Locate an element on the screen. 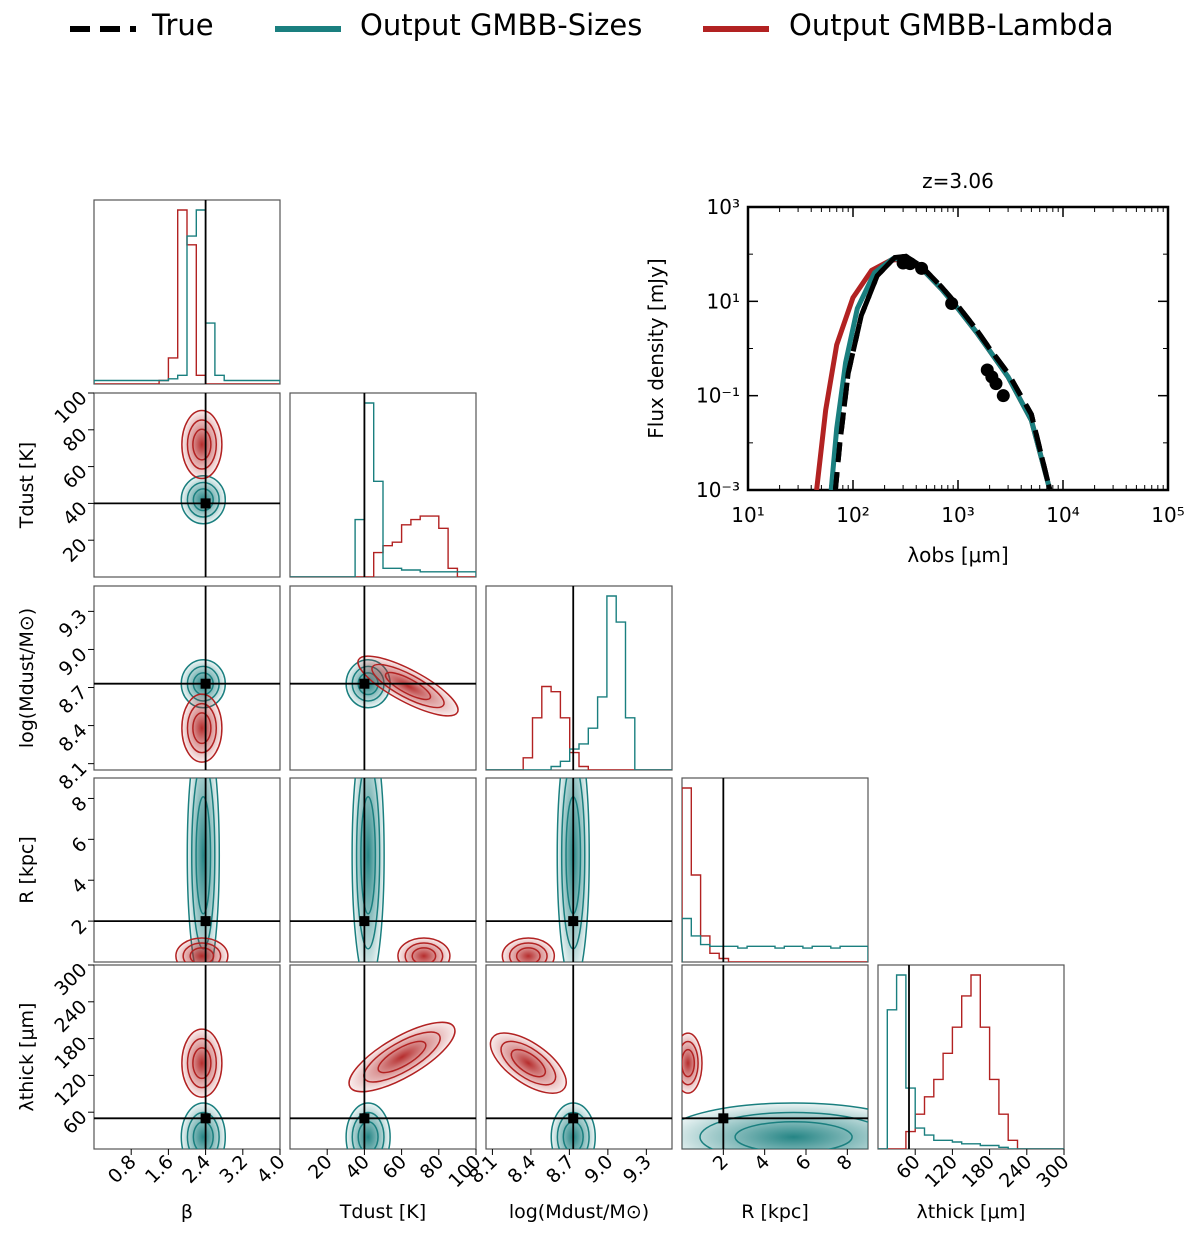  xtick-label-r: 8 is located at coordinates (845, 1163).